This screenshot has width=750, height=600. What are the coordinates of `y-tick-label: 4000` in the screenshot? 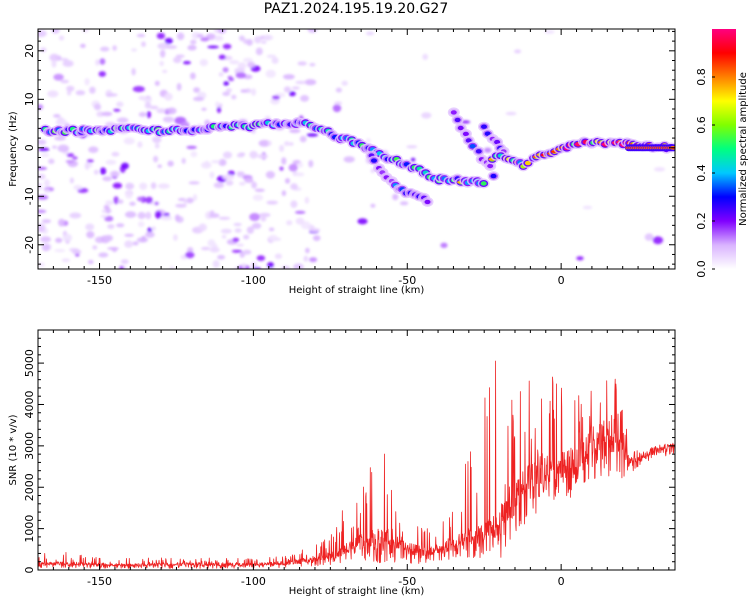 It's located at (29, 404).